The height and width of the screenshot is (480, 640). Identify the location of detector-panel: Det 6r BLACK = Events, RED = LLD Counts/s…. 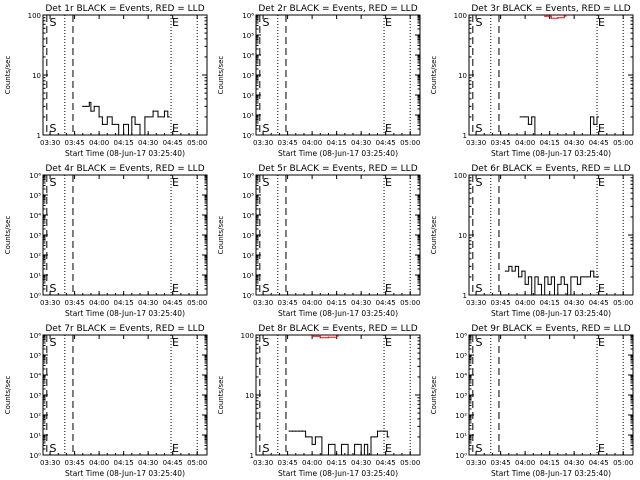
(532, 241).